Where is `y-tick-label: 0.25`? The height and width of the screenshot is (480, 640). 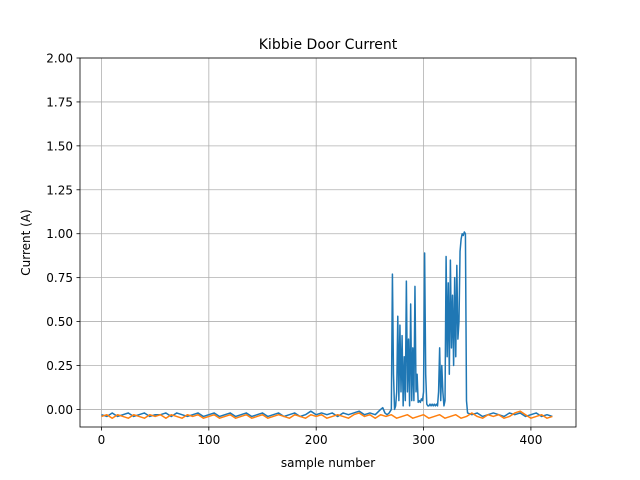
y-tick-label: 0.25 is located at coordinates (59, 366).